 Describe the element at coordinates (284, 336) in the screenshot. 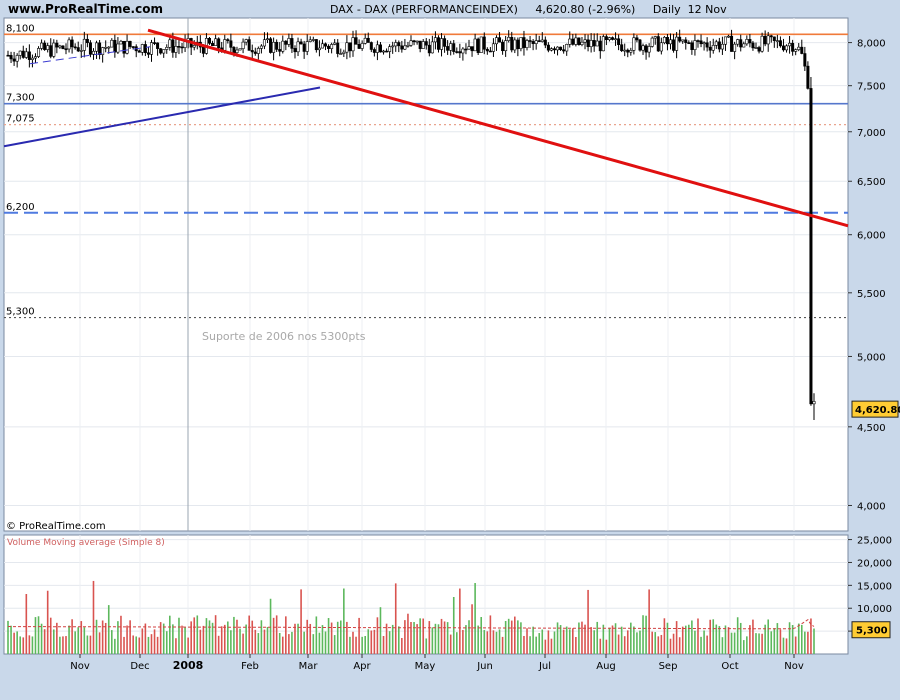

I see `chart-annotation: Suporte de 2006 nos 5300pts` at that location.